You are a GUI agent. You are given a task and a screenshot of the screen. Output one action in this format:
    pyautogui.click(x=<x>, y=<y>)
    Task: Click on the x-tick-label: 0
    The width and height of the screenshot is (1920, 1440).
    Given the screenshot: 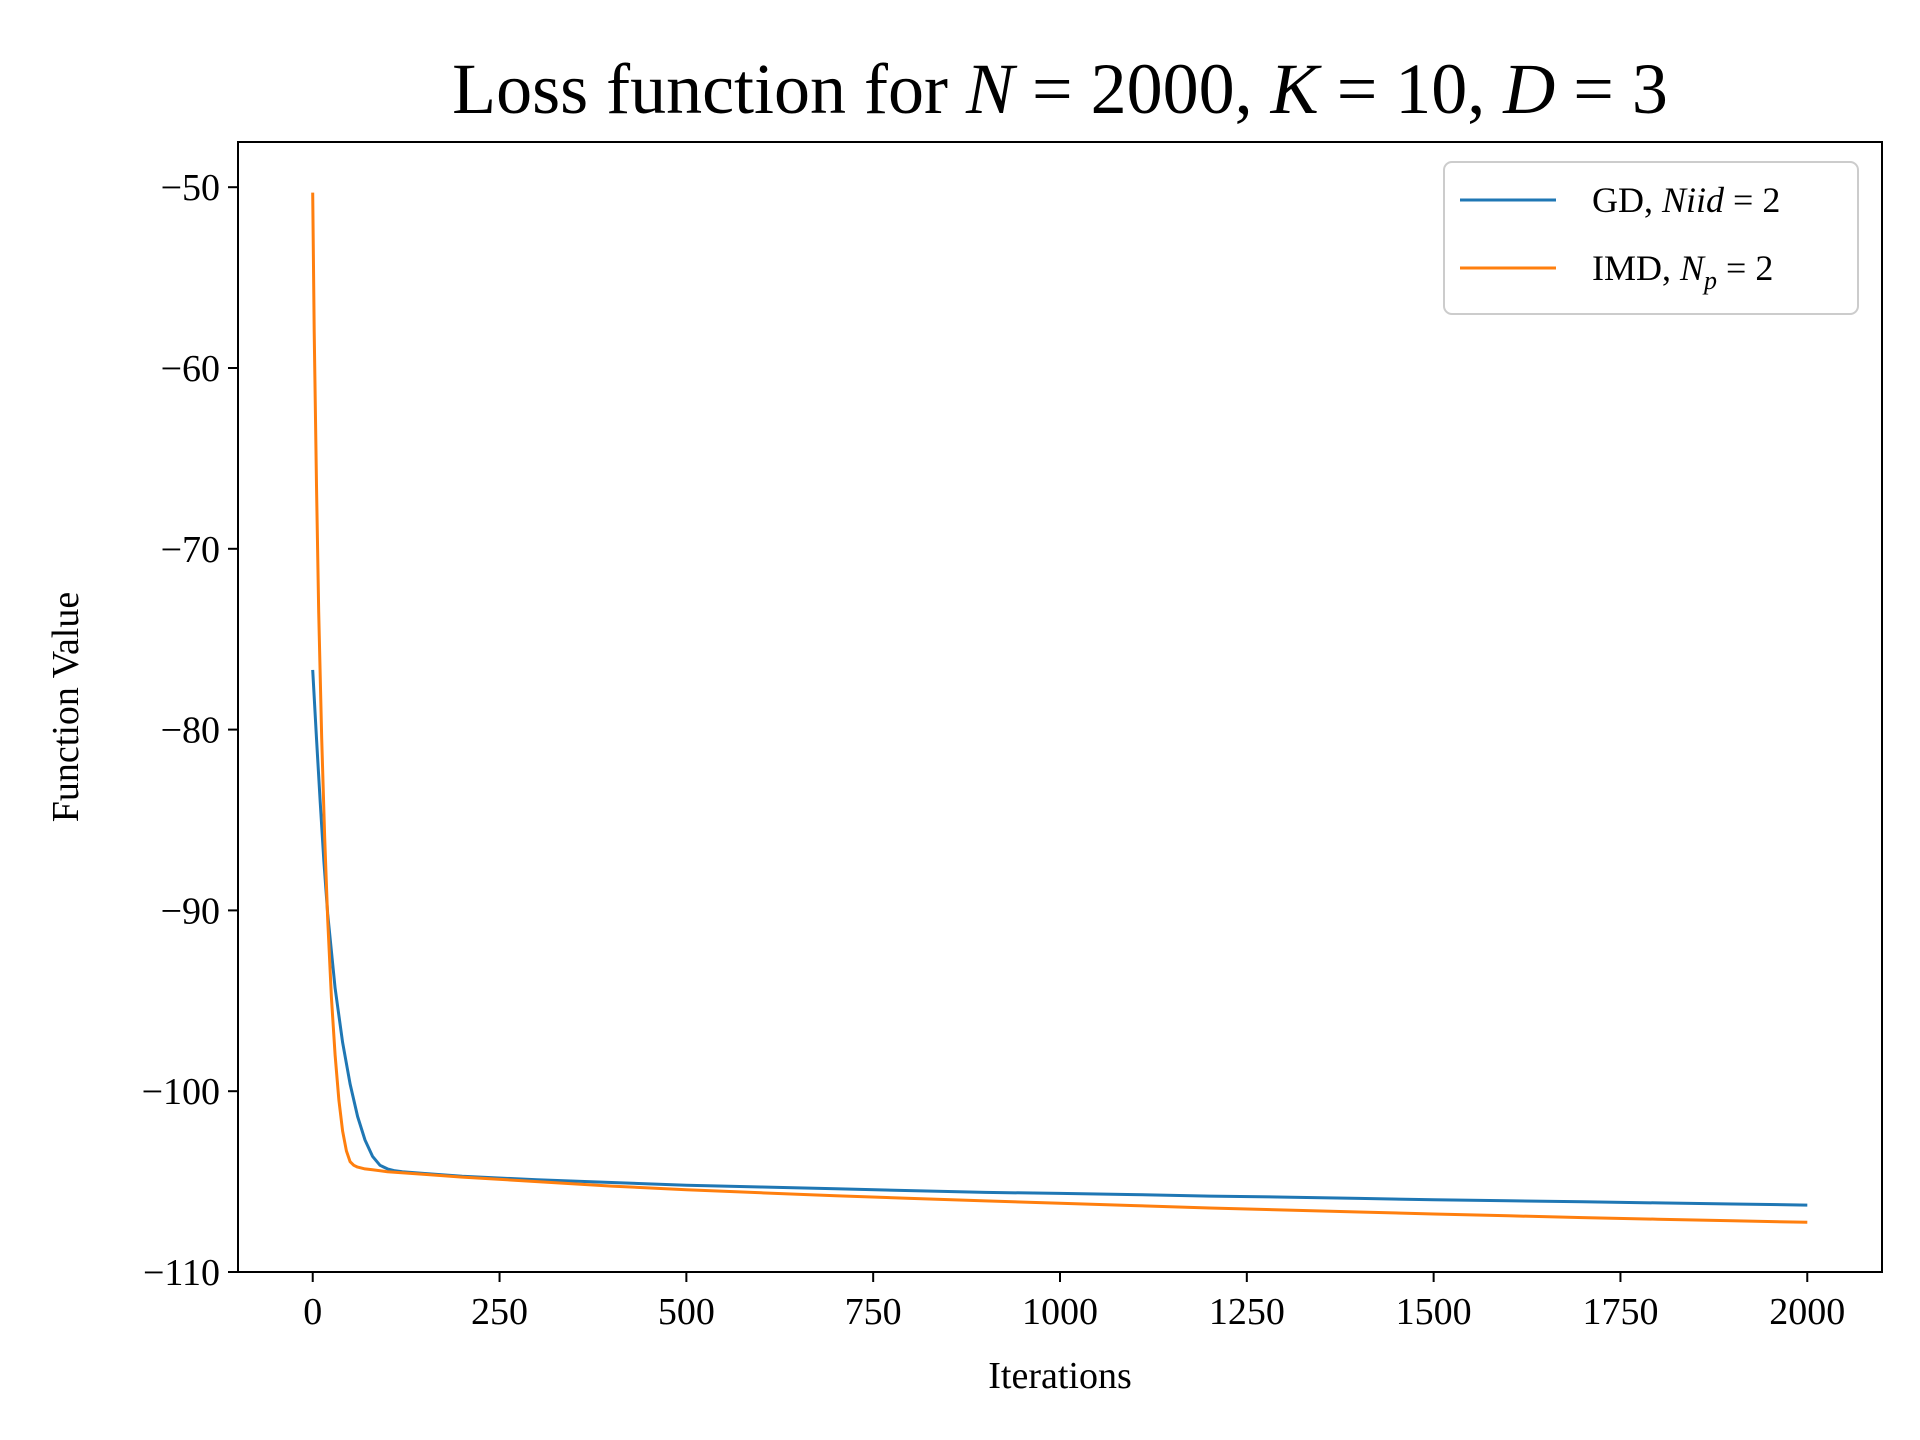 What is the action you would take?
    pyautogui.click(x=312, y=1312)
    